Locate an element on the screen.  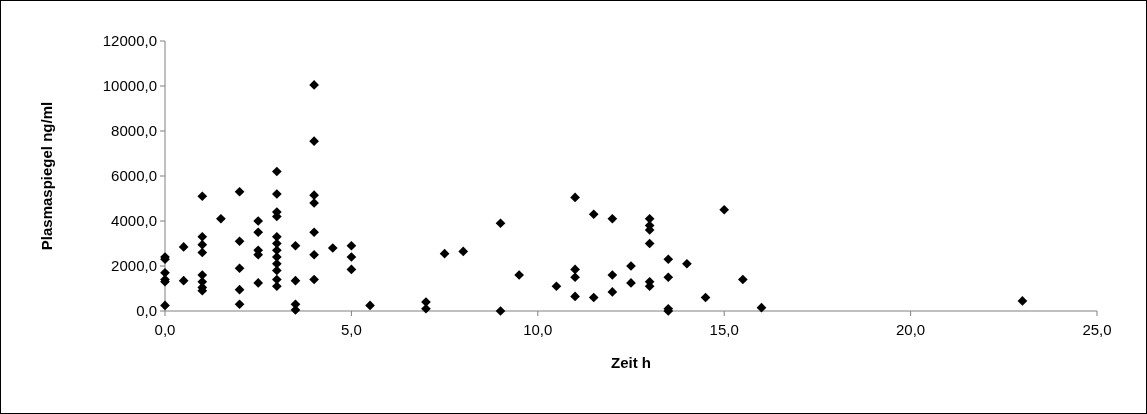
y-tick-label: 0,0 is located at coordinates (146, 311).